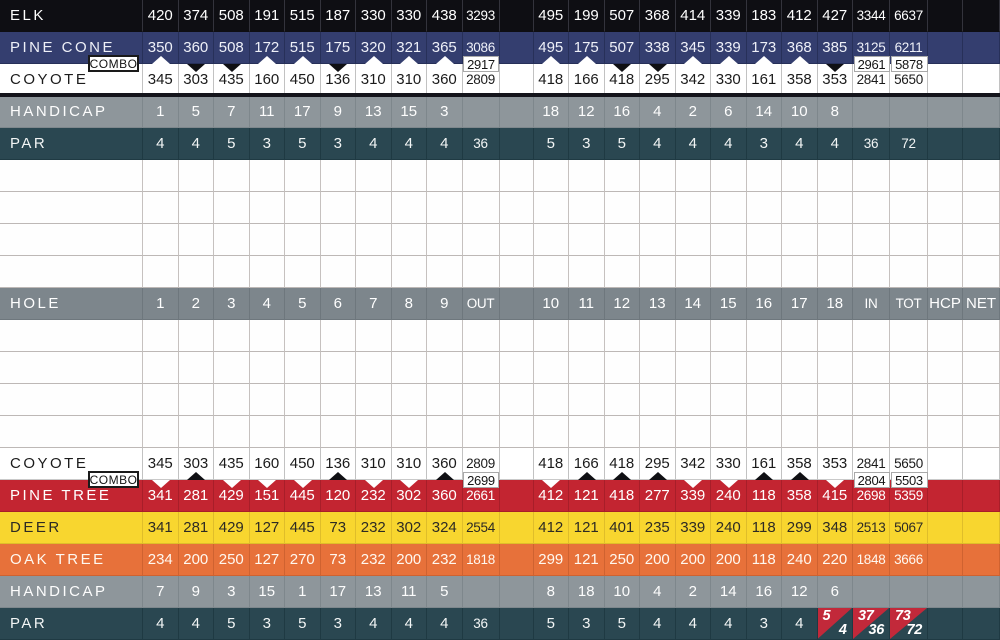  Describe the element at coordinates (409, 592) in the screenshot. I see `handicap-h8: 11` at that location.